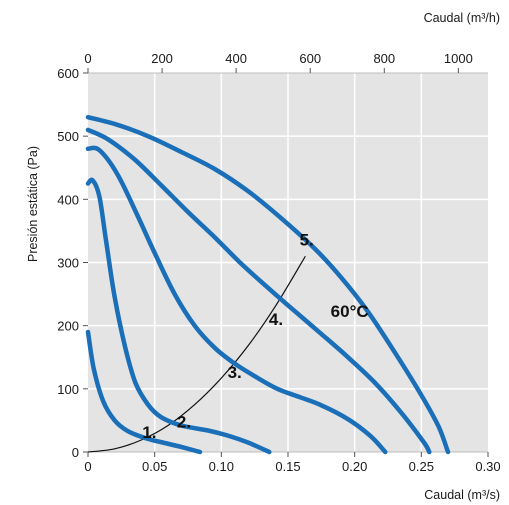 The image size is (509, 505). I want to click on x-tick-label: 0.10, so click(221, 466).